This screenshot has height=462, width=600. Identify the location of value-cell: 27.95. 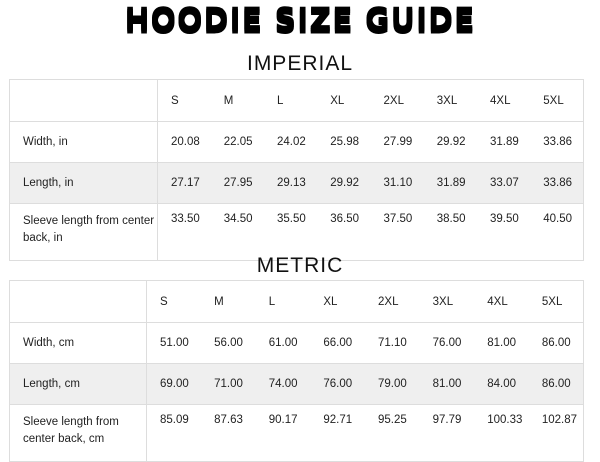
(237, 183).